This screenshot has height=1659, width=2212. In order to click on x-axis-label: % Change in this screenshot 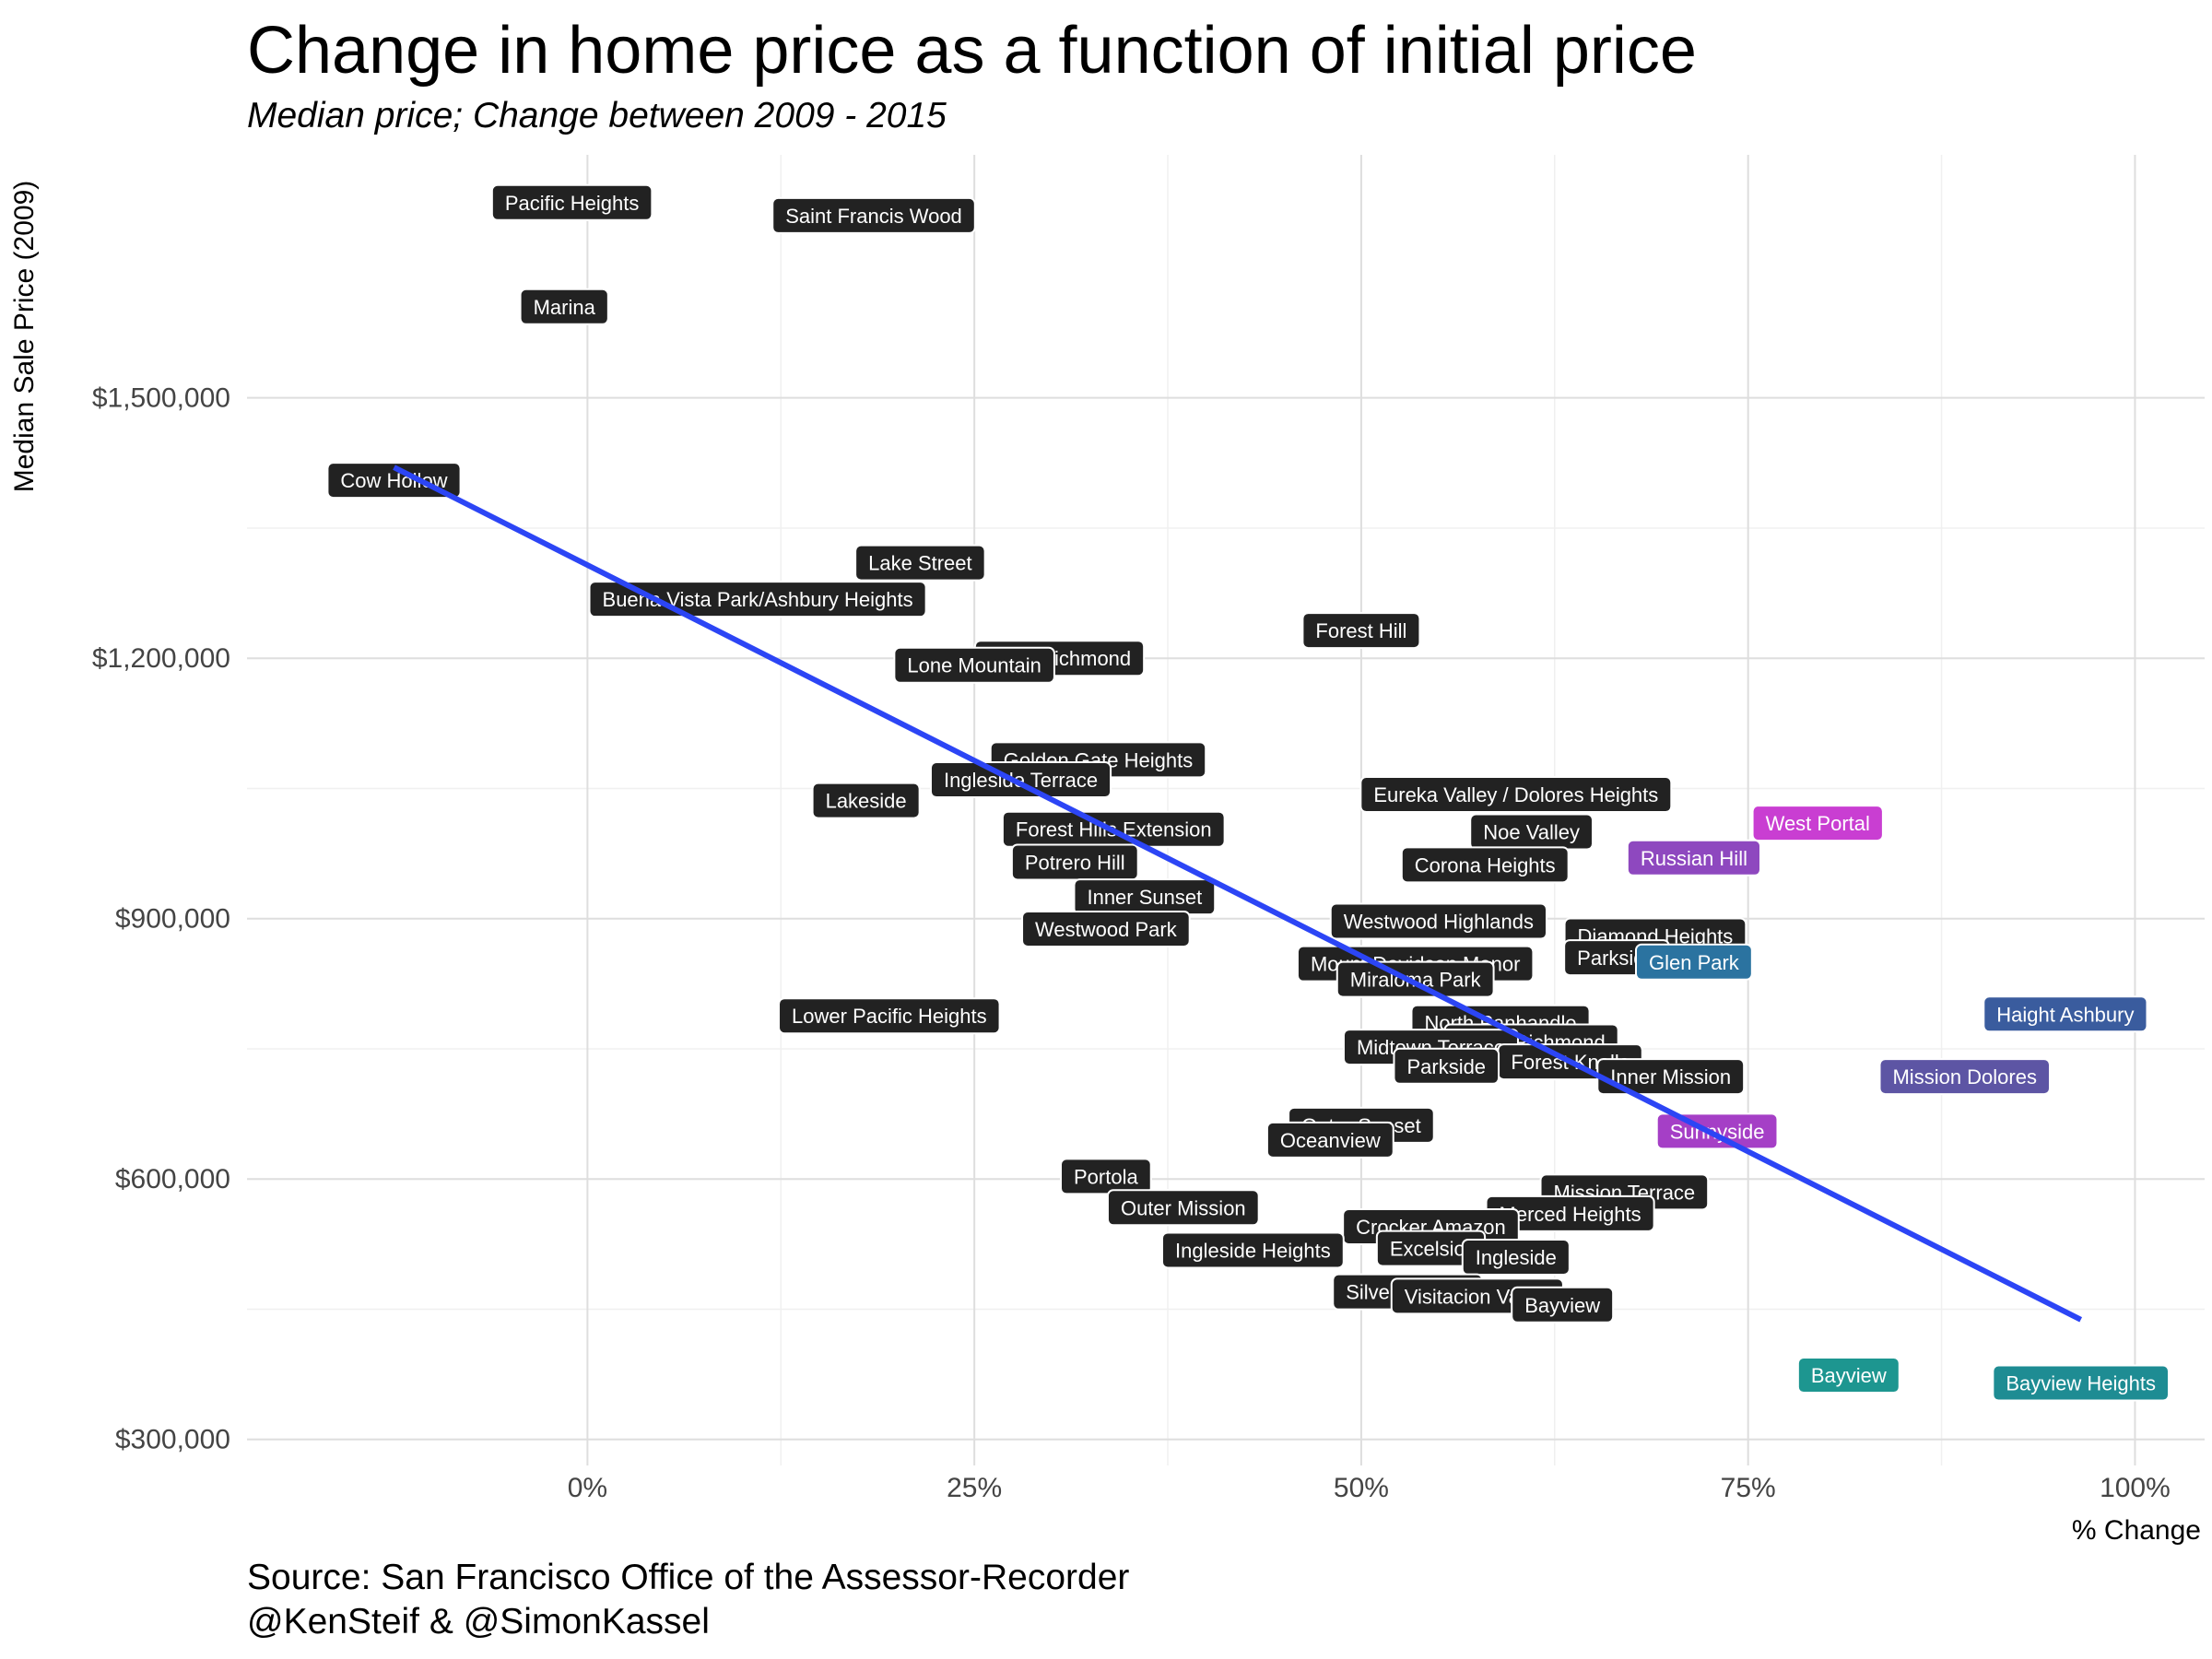, I will do `click(2136, 1530)`.